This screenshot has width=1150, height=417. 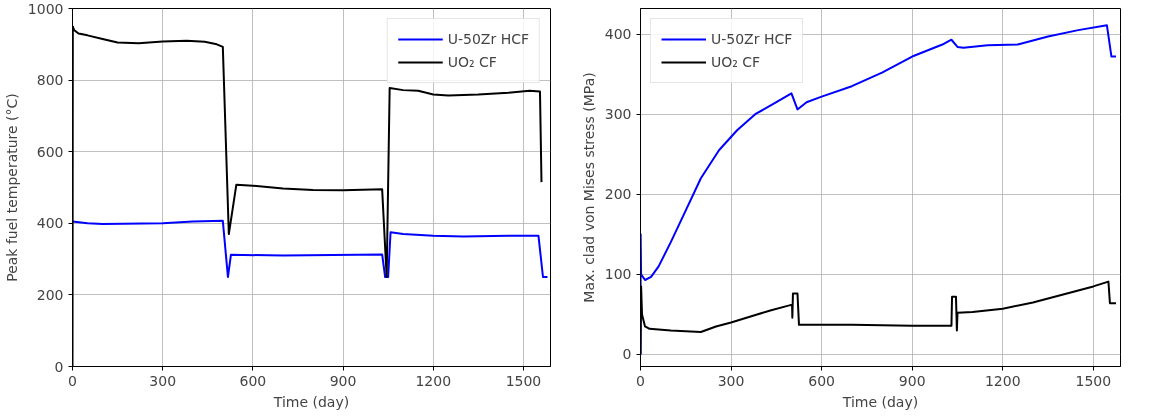 What do you see at coordinates (618, 274) in the screenshot?
I see `y-tick-label: 100` at bounding box center [618, 274].